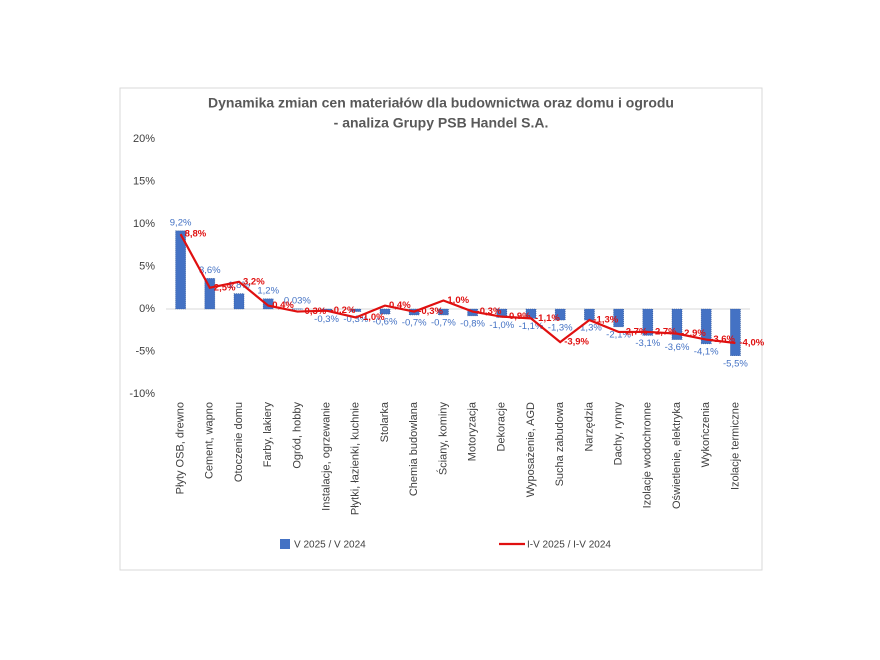  Describe the element at coordinates (441, 123) in the screenshot. I see `chart-title: - analiza Grupy PSB Handel S.A.` at that location.